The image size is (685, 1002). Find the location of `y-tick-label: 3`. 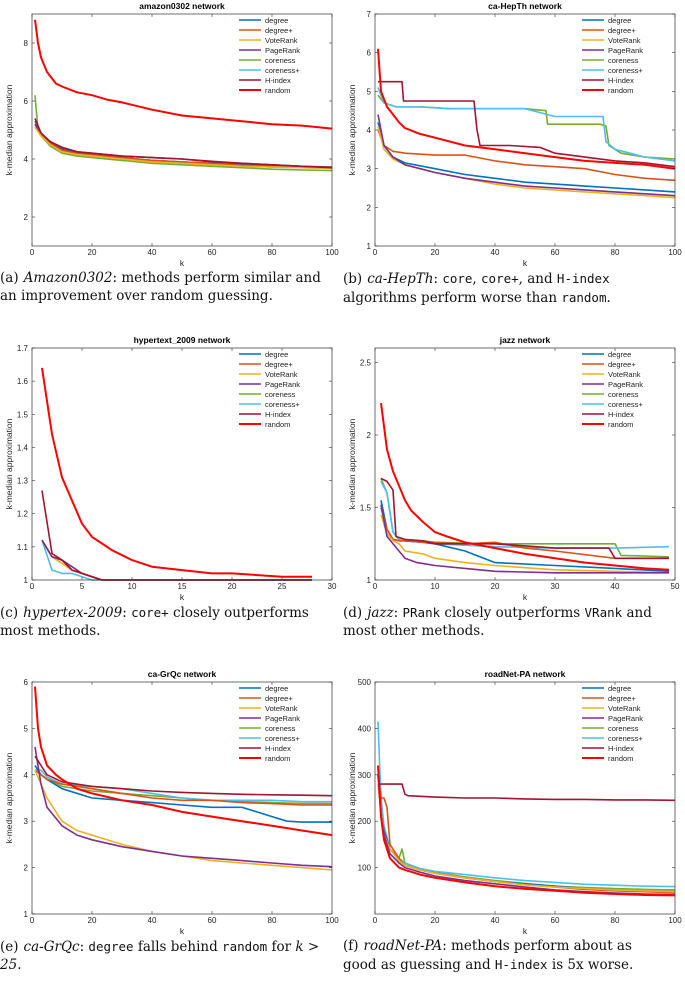

y-tick-label: 3 is located at coordinates (369, 169).